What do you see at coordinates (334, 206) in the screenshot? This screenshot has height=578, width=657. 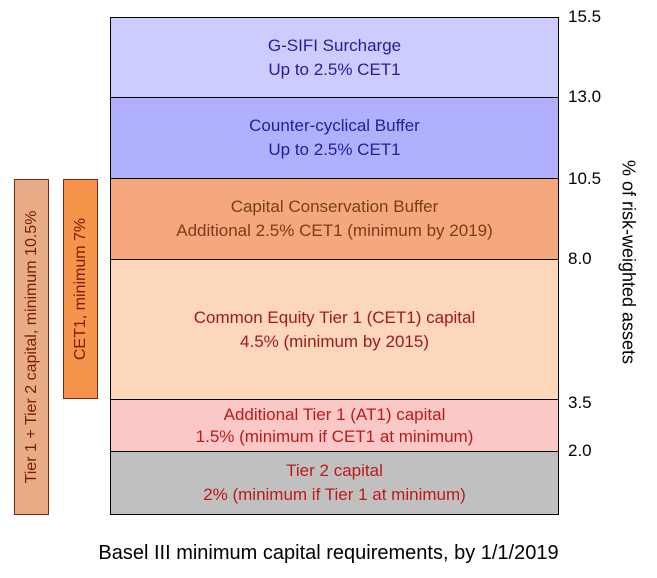 I see `layer-title: Capital Conservation Buffer` at bounding box center [334, 206].